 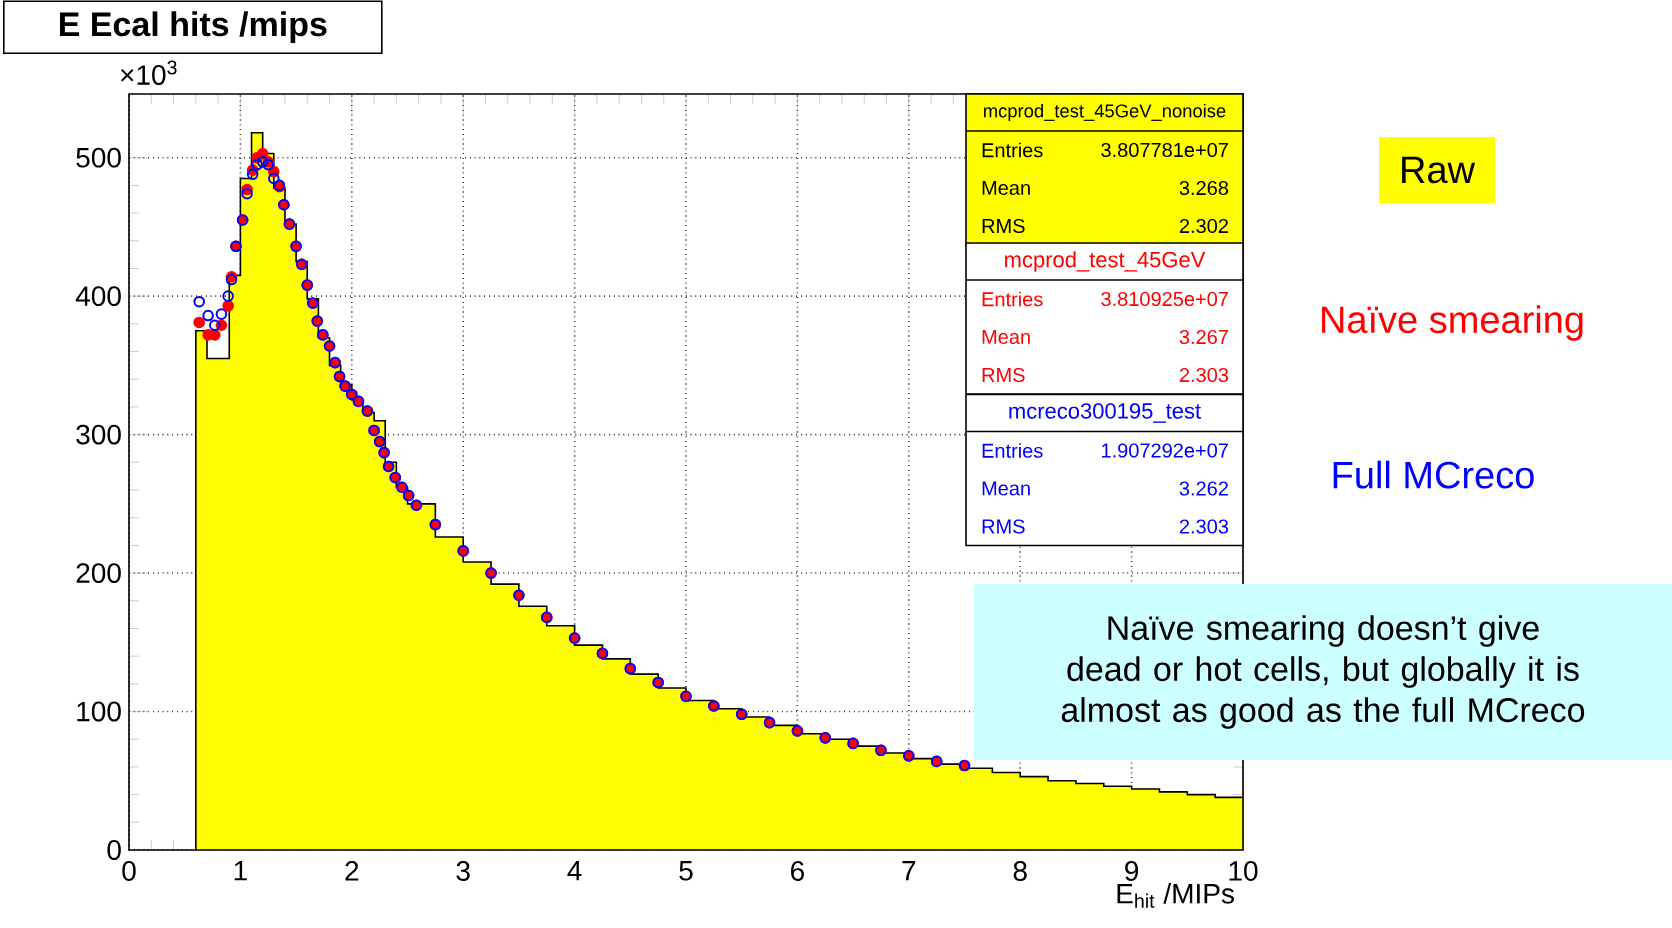 I want to click on x-tick-label: 10, so click(x=1243, y=871).